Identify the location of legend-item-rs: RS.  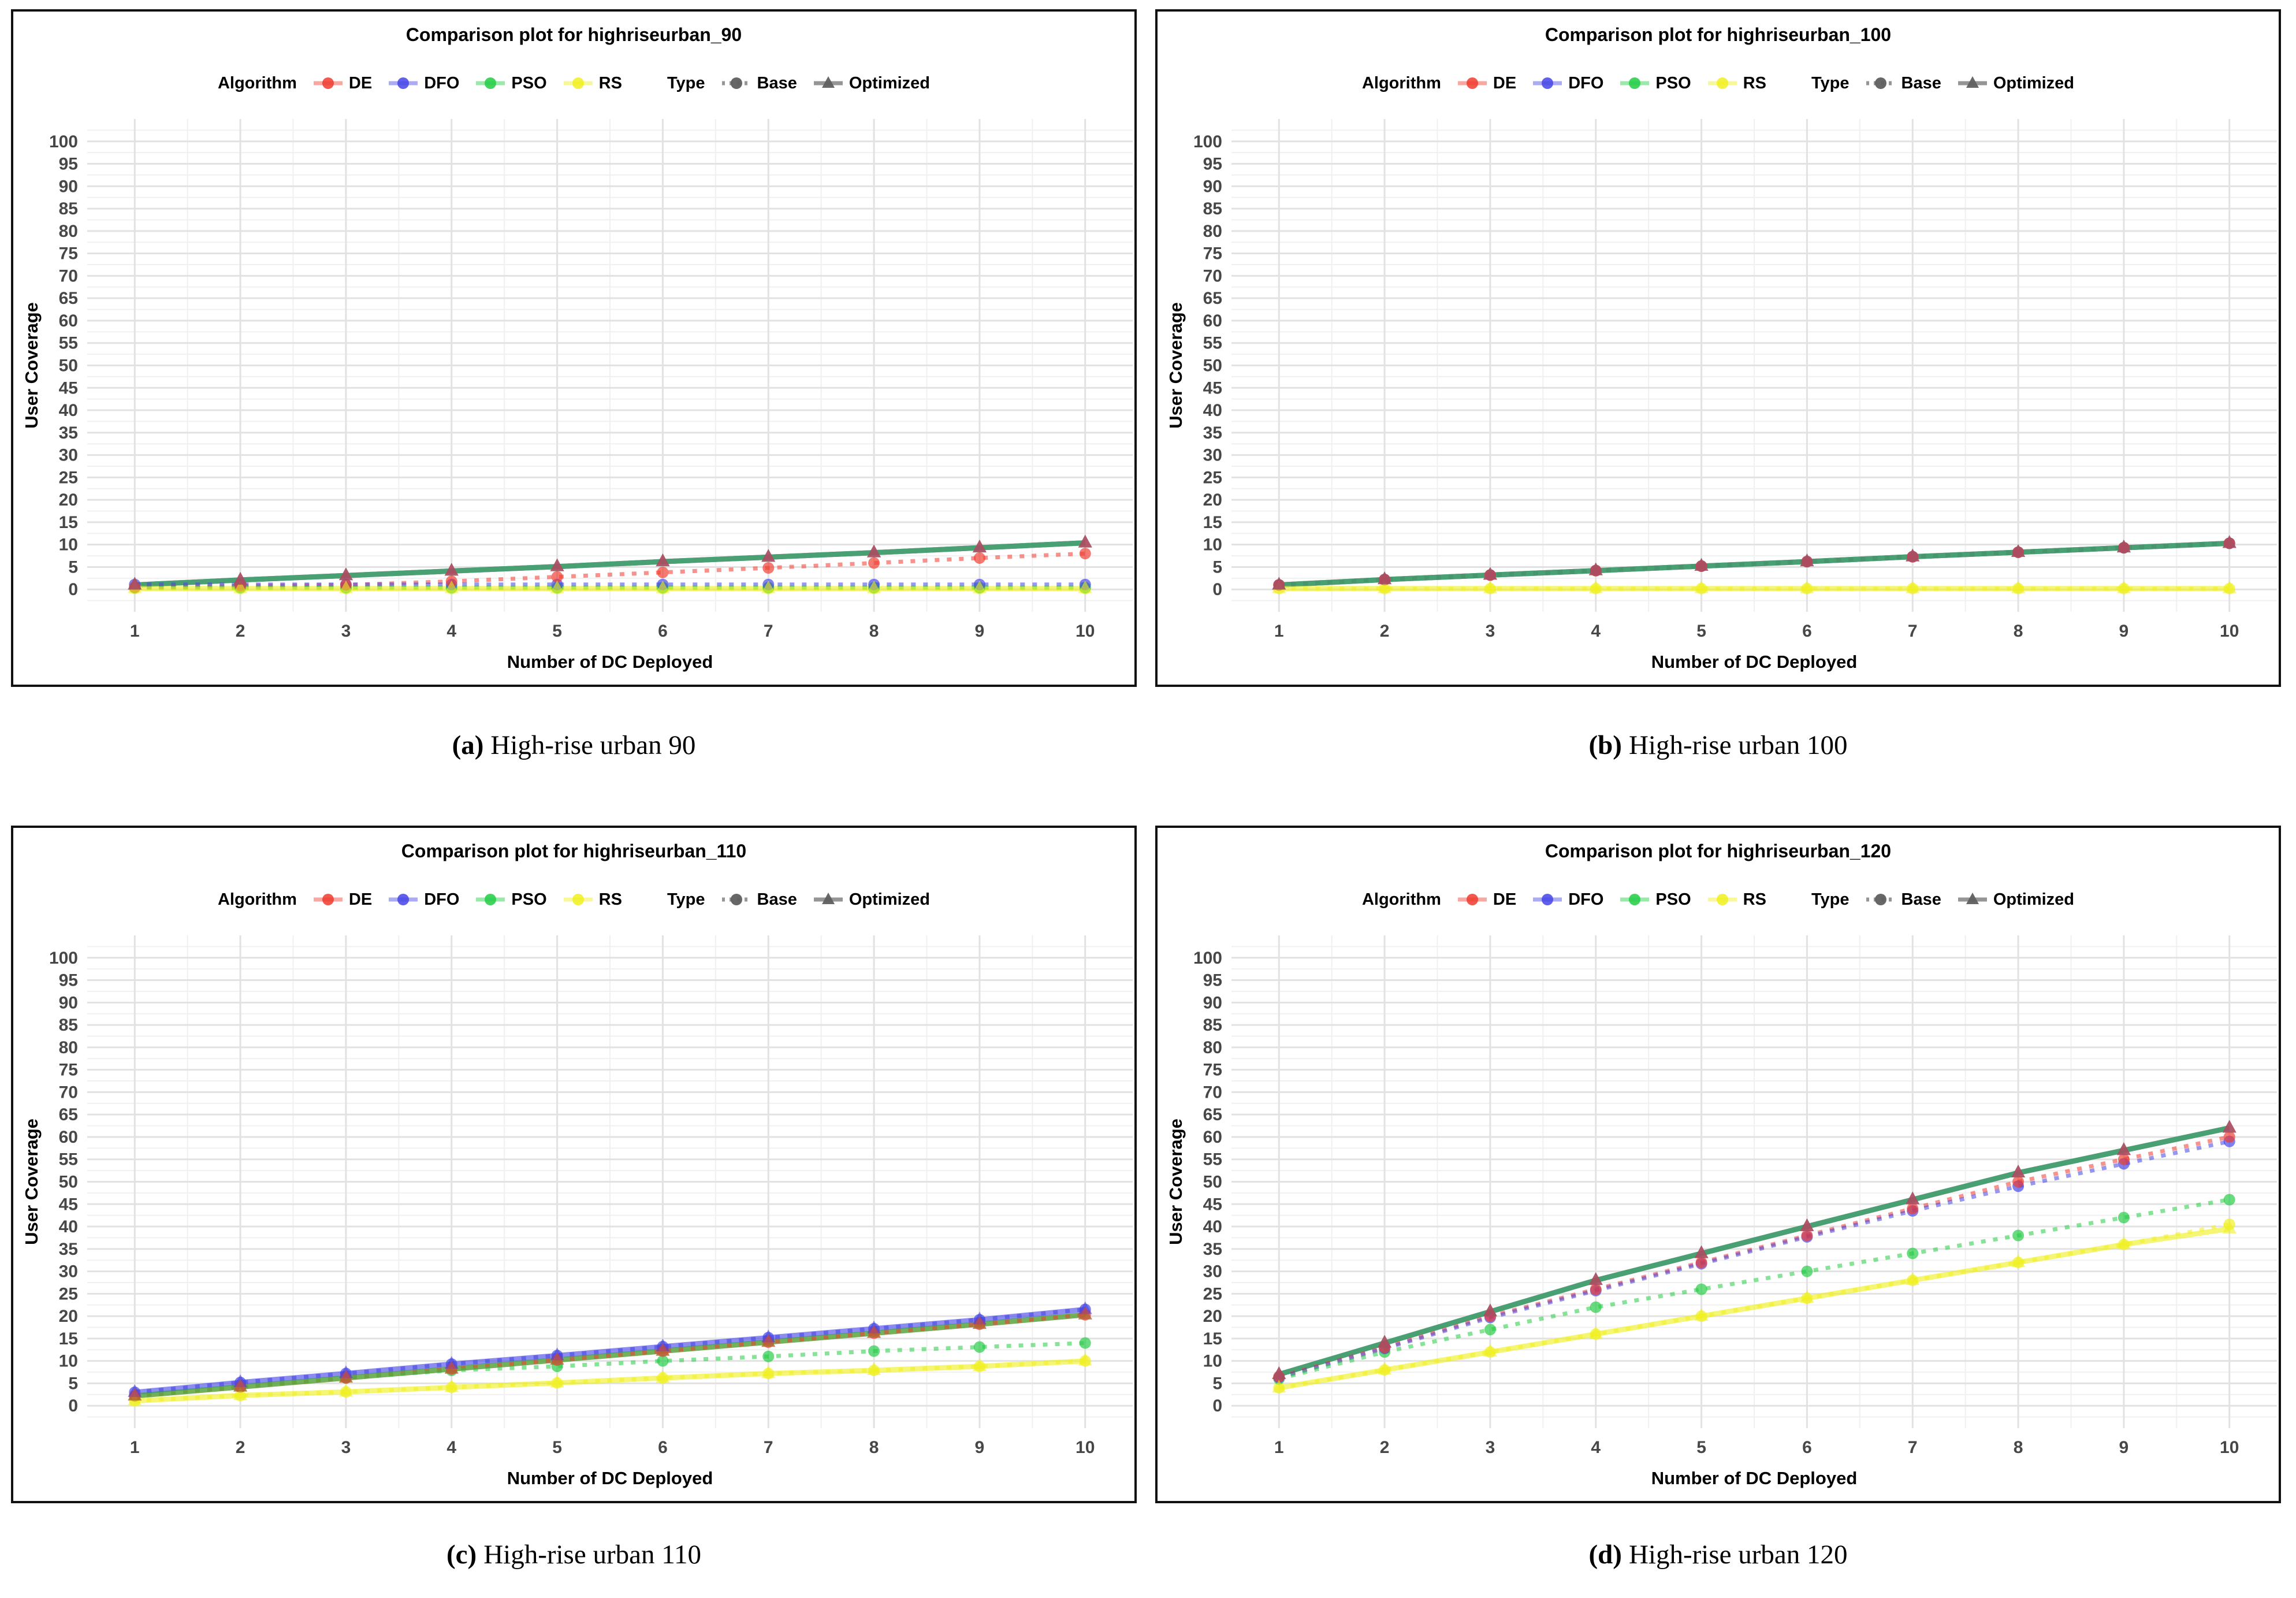
(592, 899).